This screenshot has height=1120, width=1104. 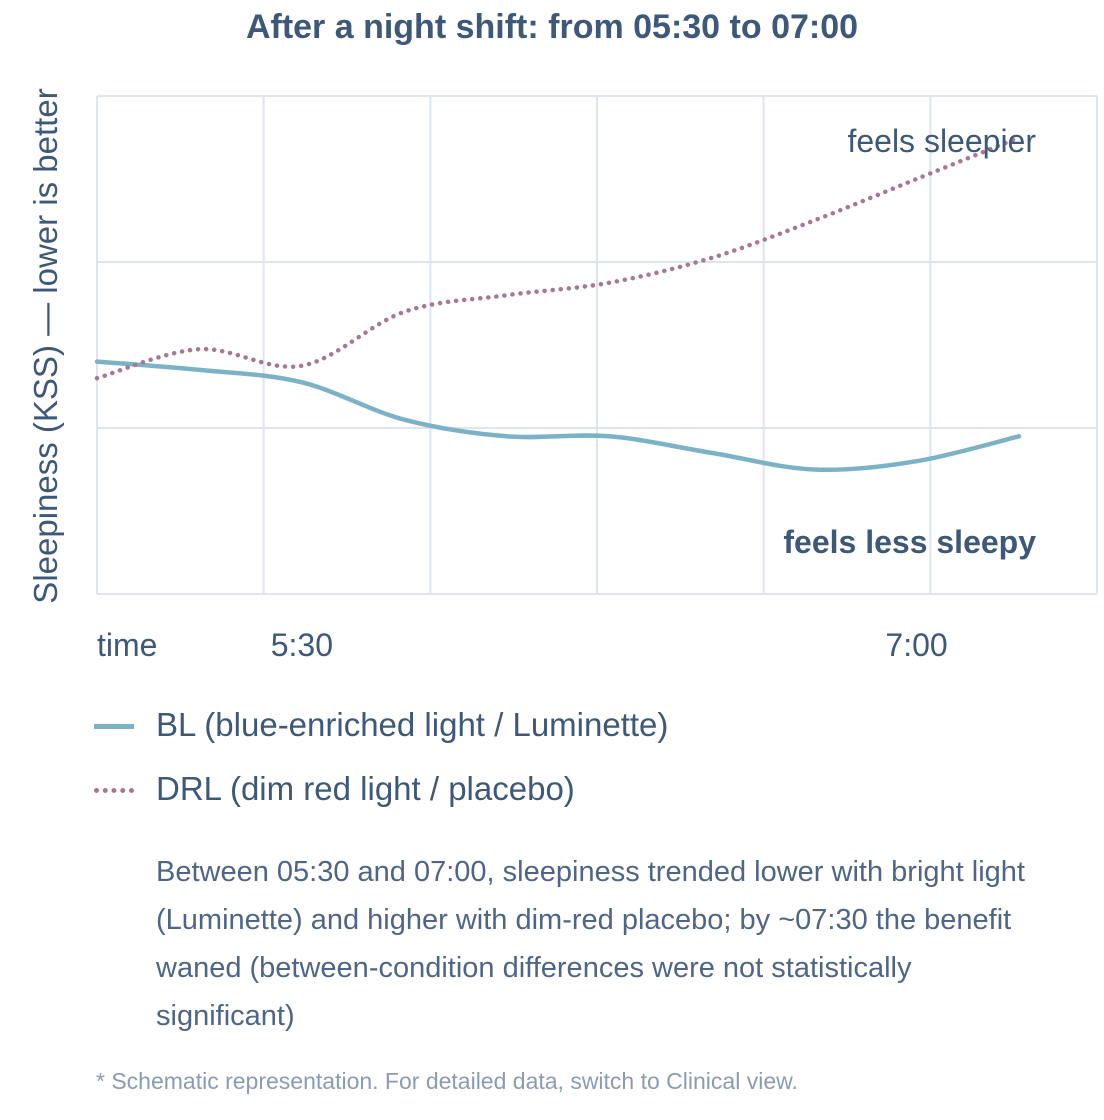 What do you see at coordinates (552, 27) in the screenshot?
I see `chart-title: After a night shift: from 05:30 to 07:00` at bounding box center [552, 27].